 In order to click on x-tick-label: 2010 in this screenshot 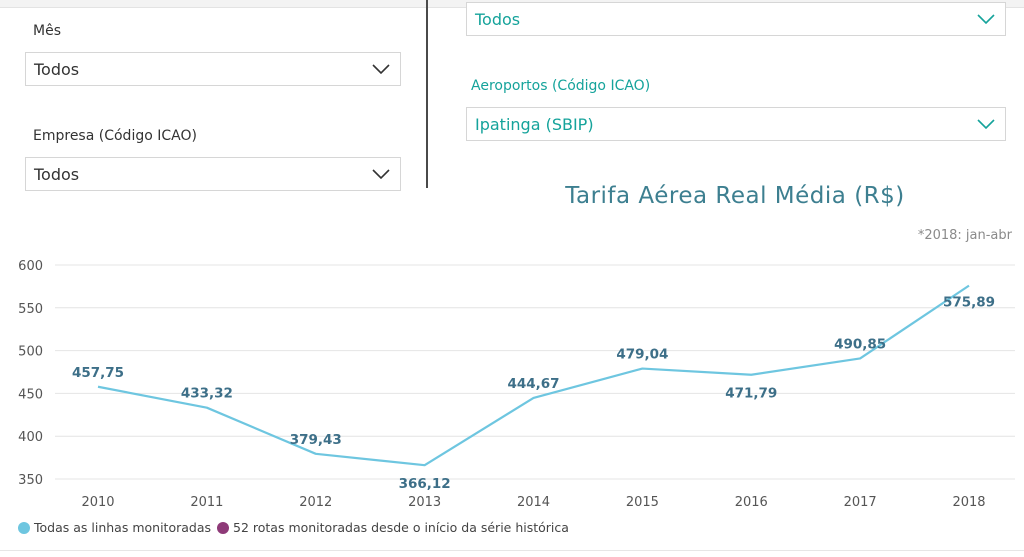, I will do `click(97, 502)`.